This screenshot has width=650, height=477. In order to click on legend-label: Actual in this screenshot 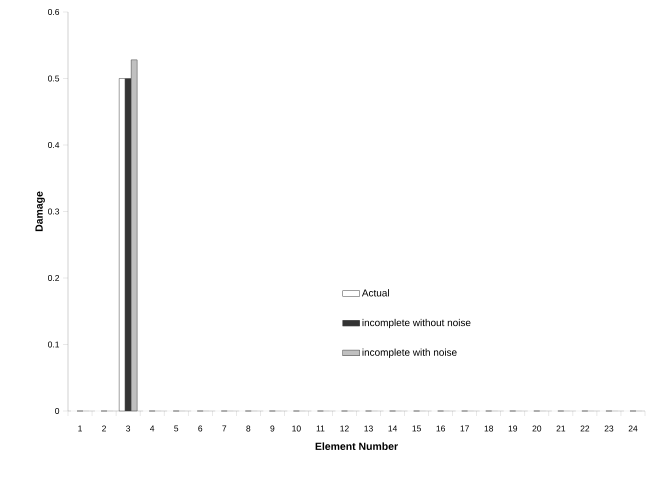, I will do `click(375, 292)`.